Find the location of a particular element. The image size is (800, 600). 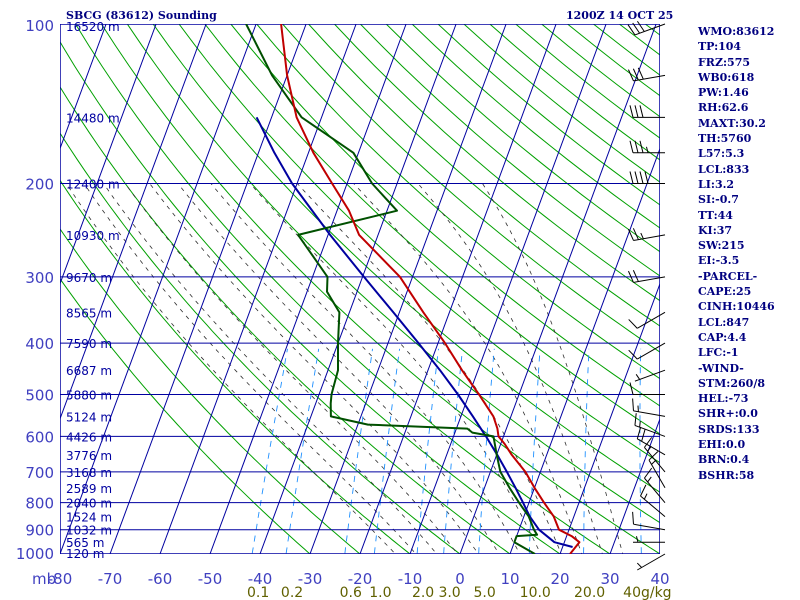

sounding-parameter: -WIND- is located at coordinates (721, 368).